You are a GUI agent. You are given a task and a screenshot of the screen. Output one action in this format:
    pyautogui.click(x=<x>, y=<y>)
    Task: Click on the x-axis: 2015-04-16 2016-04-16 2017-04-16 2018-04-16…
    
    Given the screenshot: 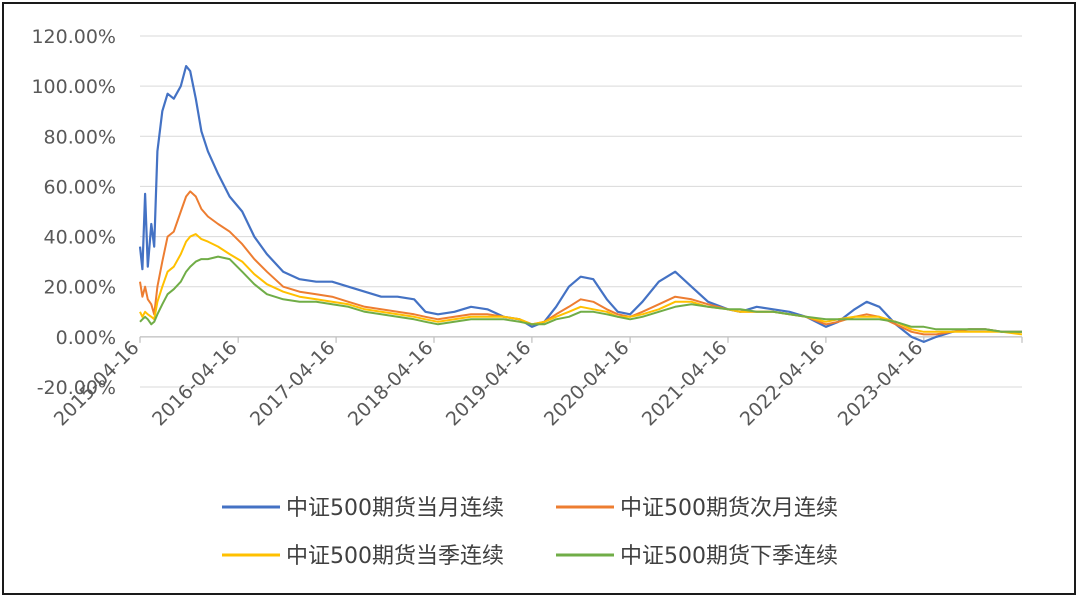 What is the action you would take?
    pyautogui.click(x=536, y=383)
    